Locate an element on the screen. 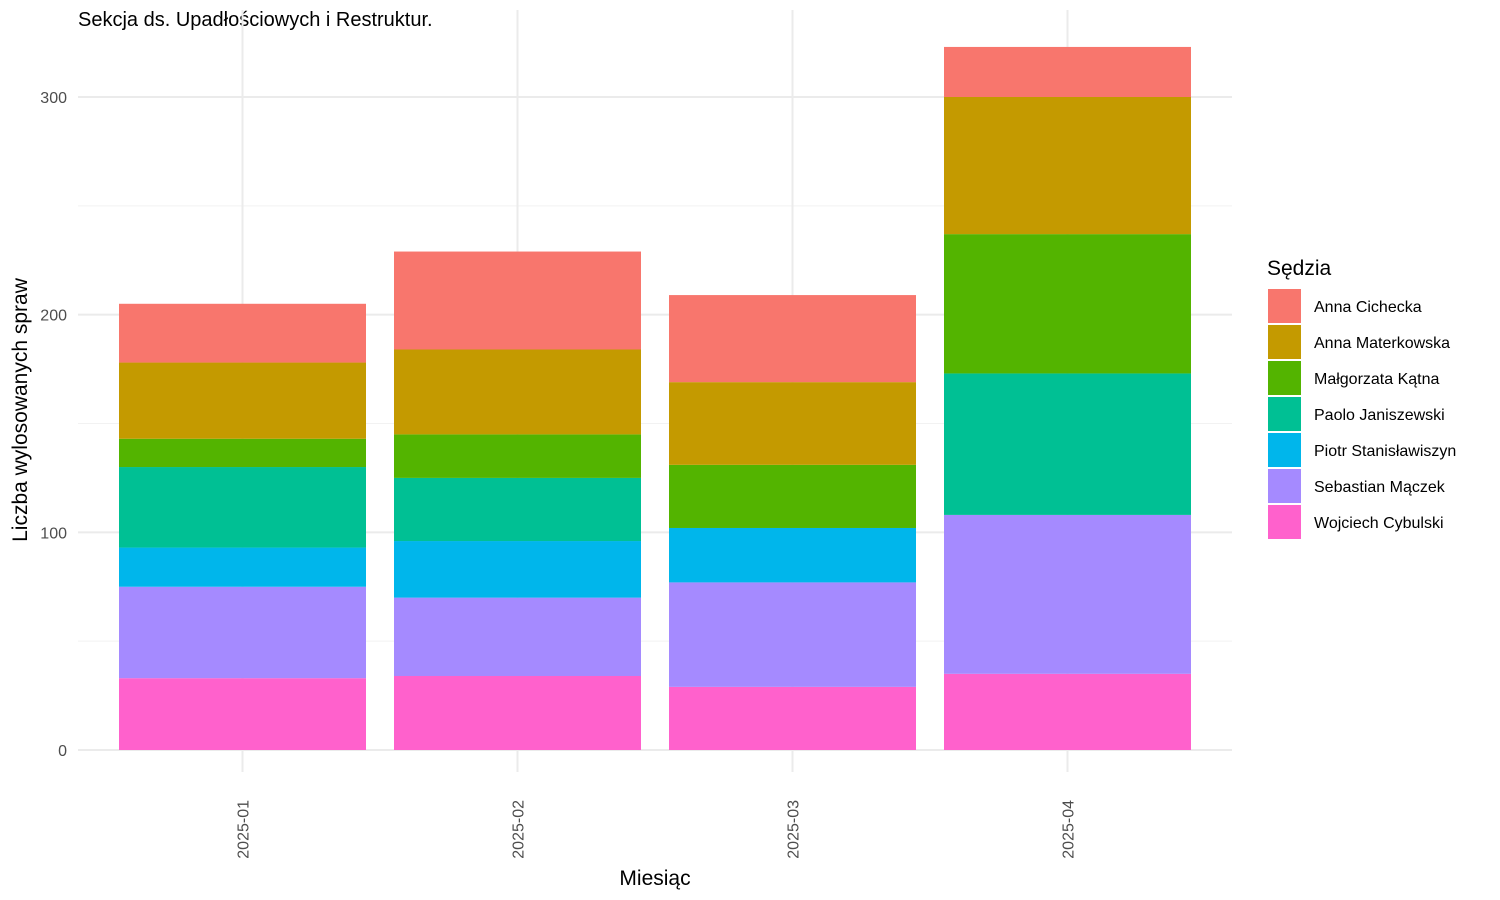 Image resolution: width=1500 pixels, height=900 pixels. y-axis-title: Liczba wylosowanych spraw is located at coordinates (20, 409).